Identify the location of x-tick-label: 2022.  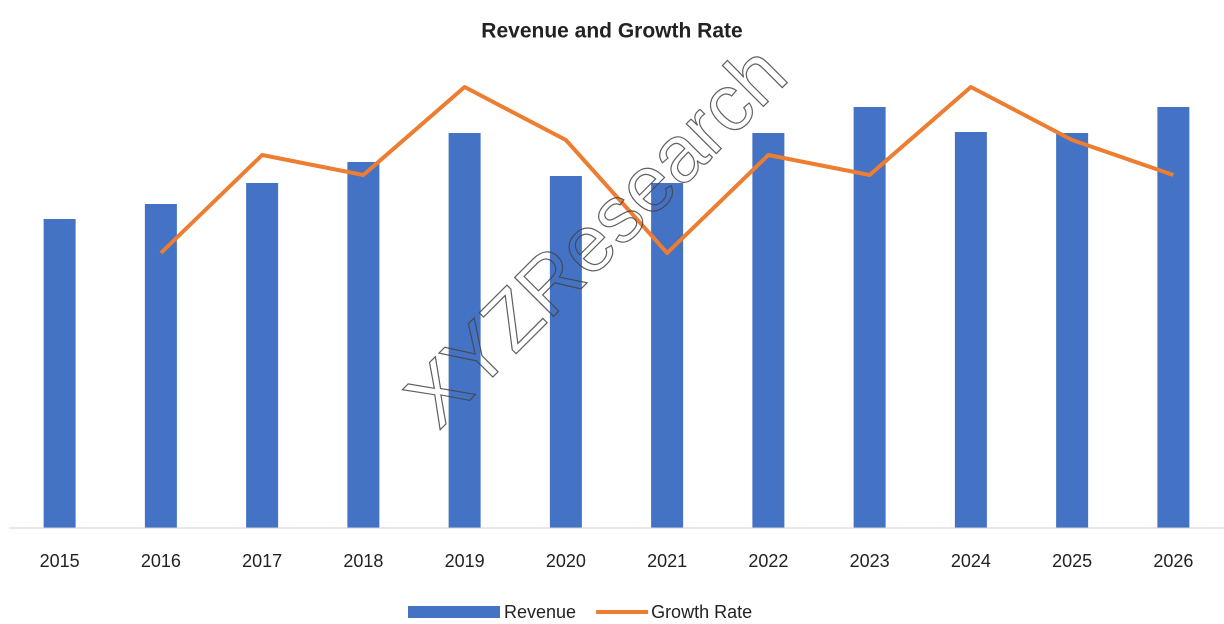
(768, 561).